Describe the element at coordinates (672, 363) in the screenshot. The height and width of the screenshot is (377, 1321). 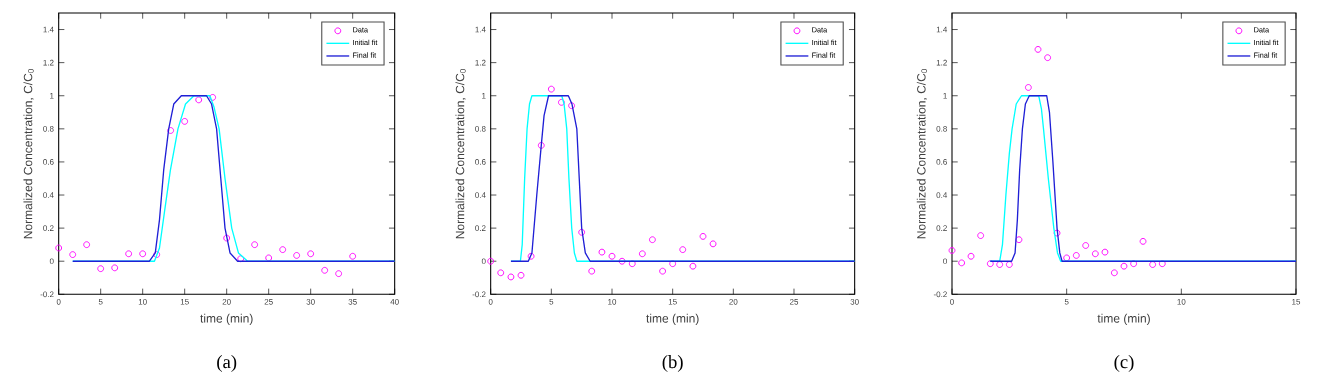
I see `text: (b)` at that location.